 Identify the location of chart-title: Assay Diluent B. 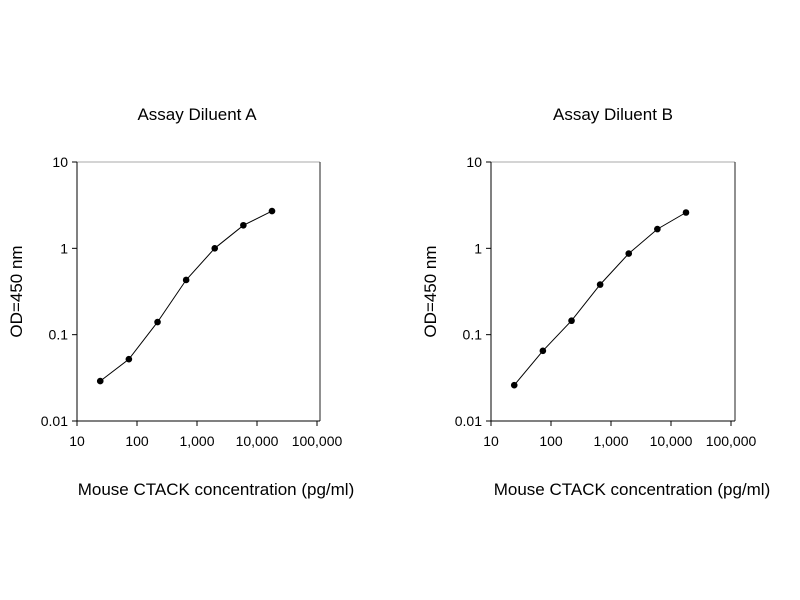
(613, 114).